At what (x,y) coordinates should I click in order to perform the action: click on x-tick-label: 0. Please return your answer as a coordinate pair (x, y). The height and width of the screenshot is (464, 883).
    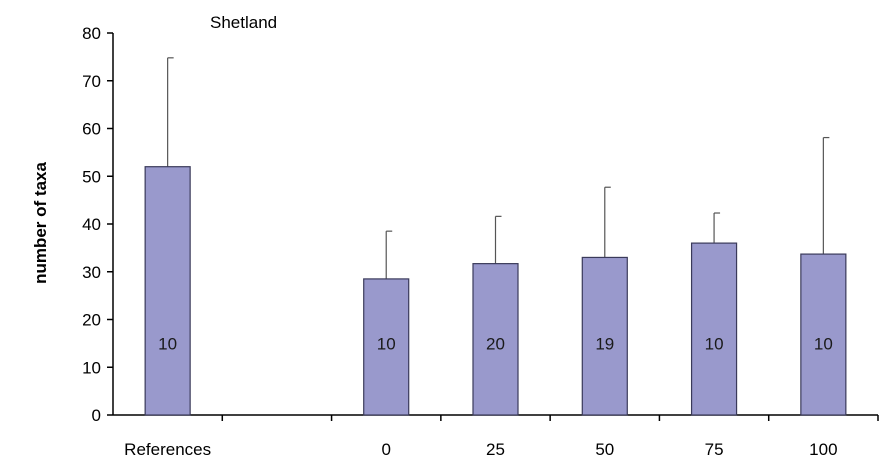
    Looking at the image, I should click on (385, 449).